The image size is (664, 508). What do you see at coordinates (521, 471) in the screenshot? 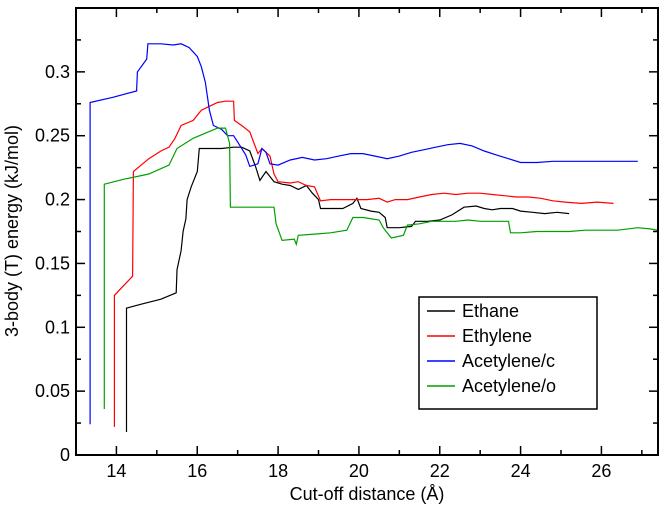
I see `x-tick-label: 24` at bounding box center [521, 471].